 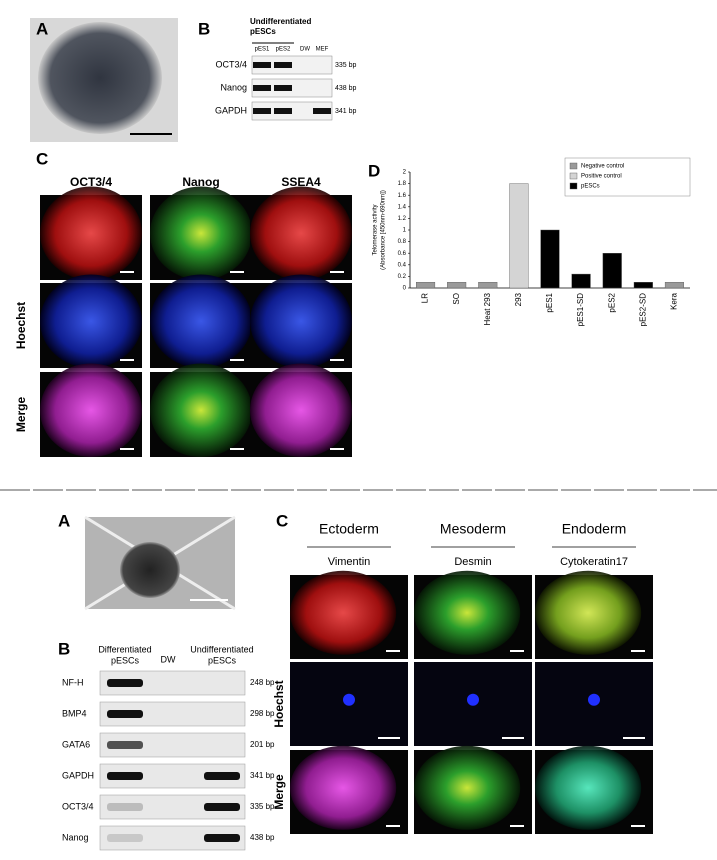 What do you see at coordinates (124, 649) in the screenshot?
I see `lane-header: Differentiated` at bounding box center [124, 649].